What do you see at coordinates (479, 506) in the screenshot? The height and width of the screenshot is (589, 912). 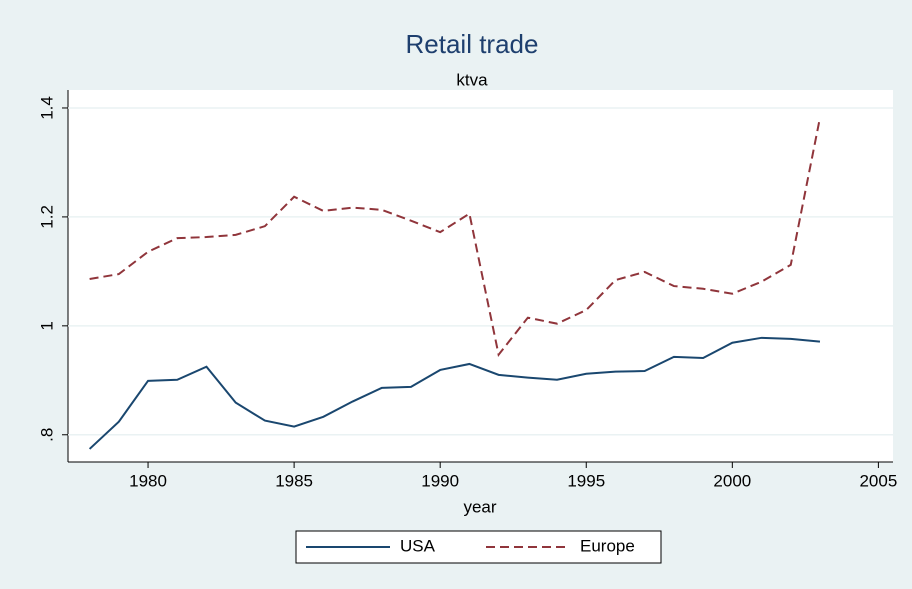 I see `x-axis-label: year` at bounding box center [479, 506].